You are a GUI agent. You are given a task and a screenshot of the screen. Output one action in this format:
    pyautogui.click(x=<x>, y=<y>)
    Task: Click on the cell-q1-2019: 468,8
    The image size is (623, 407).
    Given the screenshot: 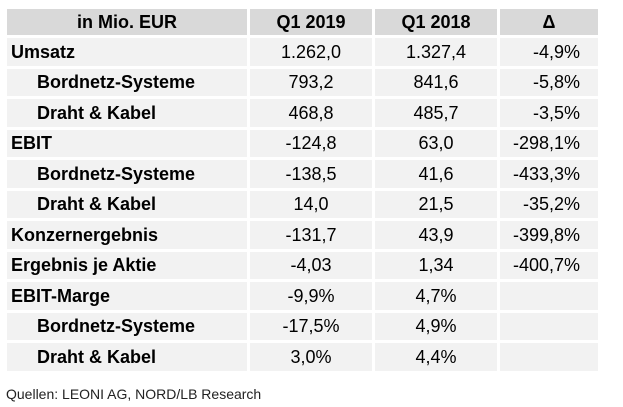 What is the action you would take?
    pyautogui.click(x=311, y=113)
    